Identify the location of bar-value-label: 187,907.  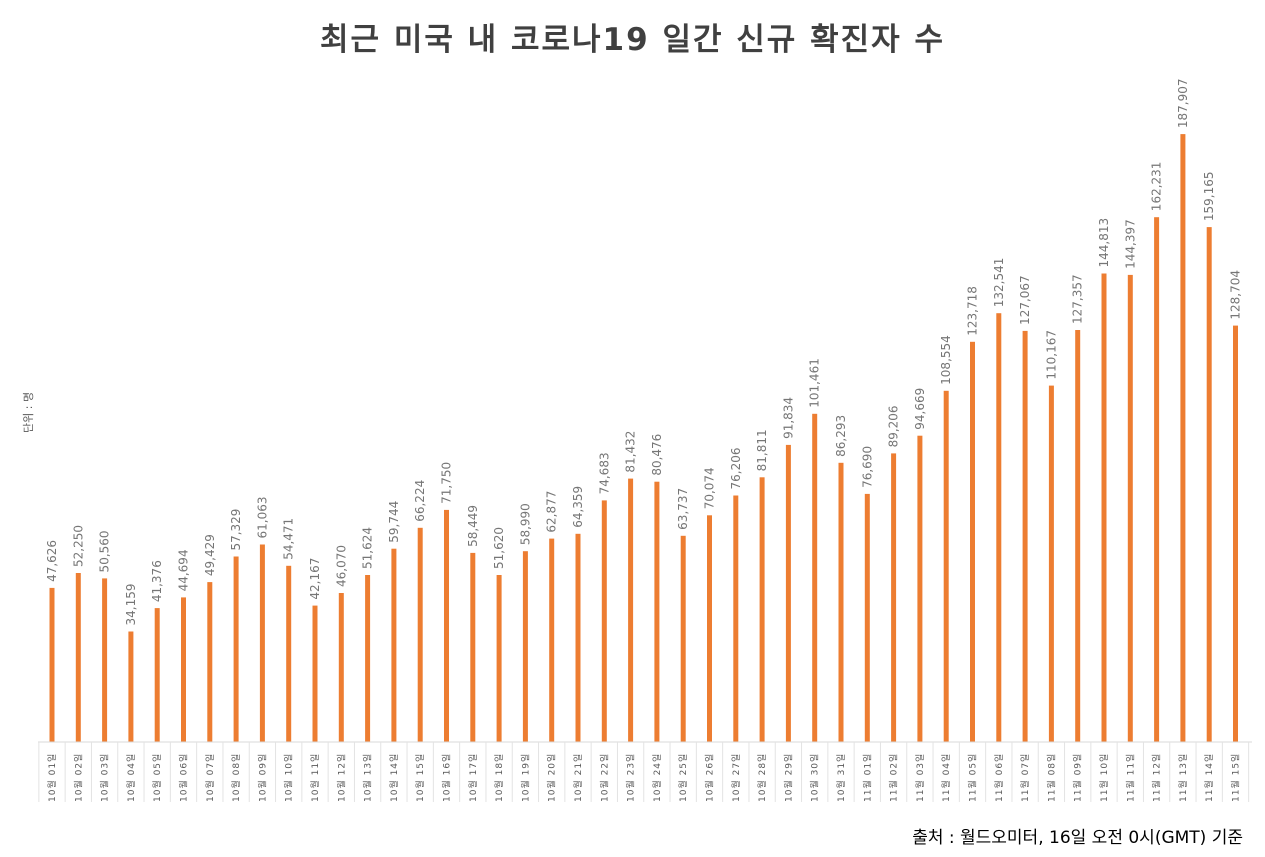
(1183, 103).